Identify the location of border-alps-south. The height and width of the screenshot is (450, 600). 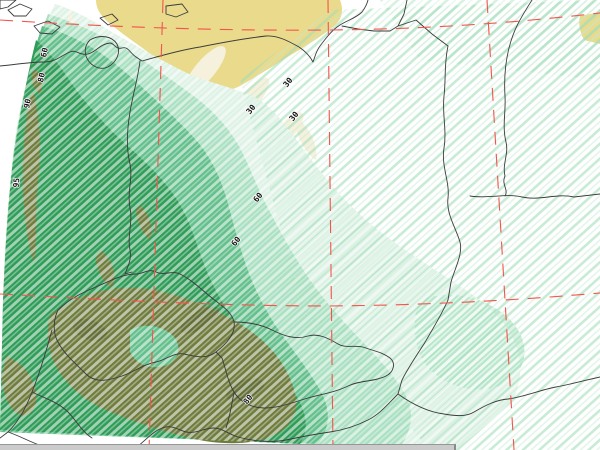
(62, 415).